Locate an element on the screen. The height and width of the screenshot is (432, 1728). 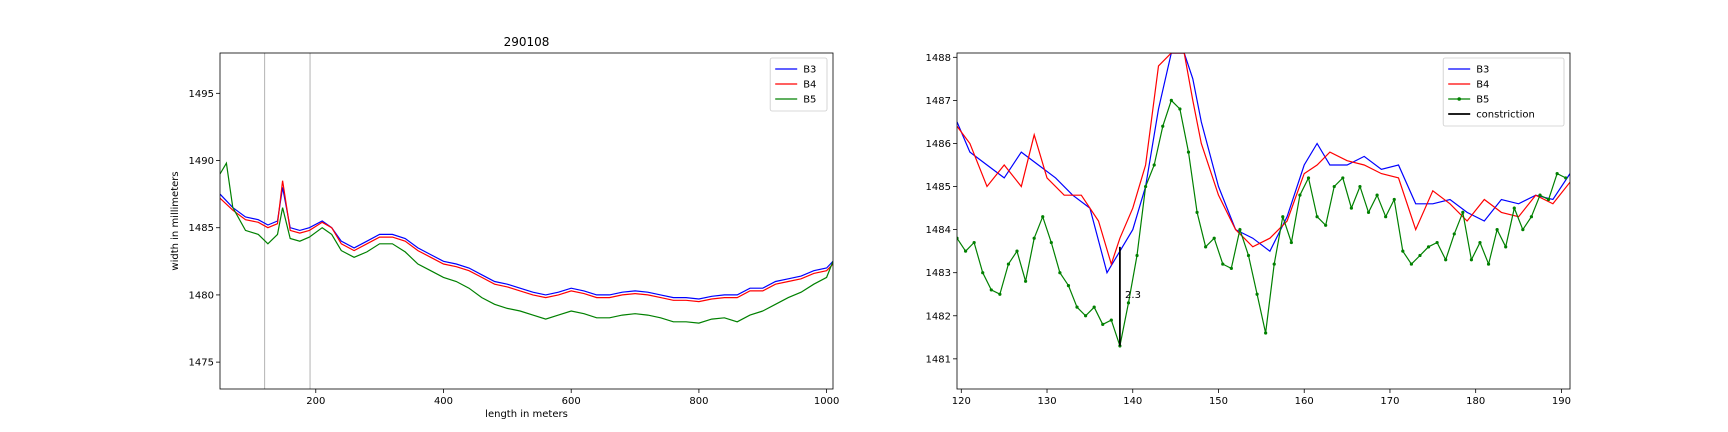
x-tick-label: 180 is located at coordinates (1475, 401).